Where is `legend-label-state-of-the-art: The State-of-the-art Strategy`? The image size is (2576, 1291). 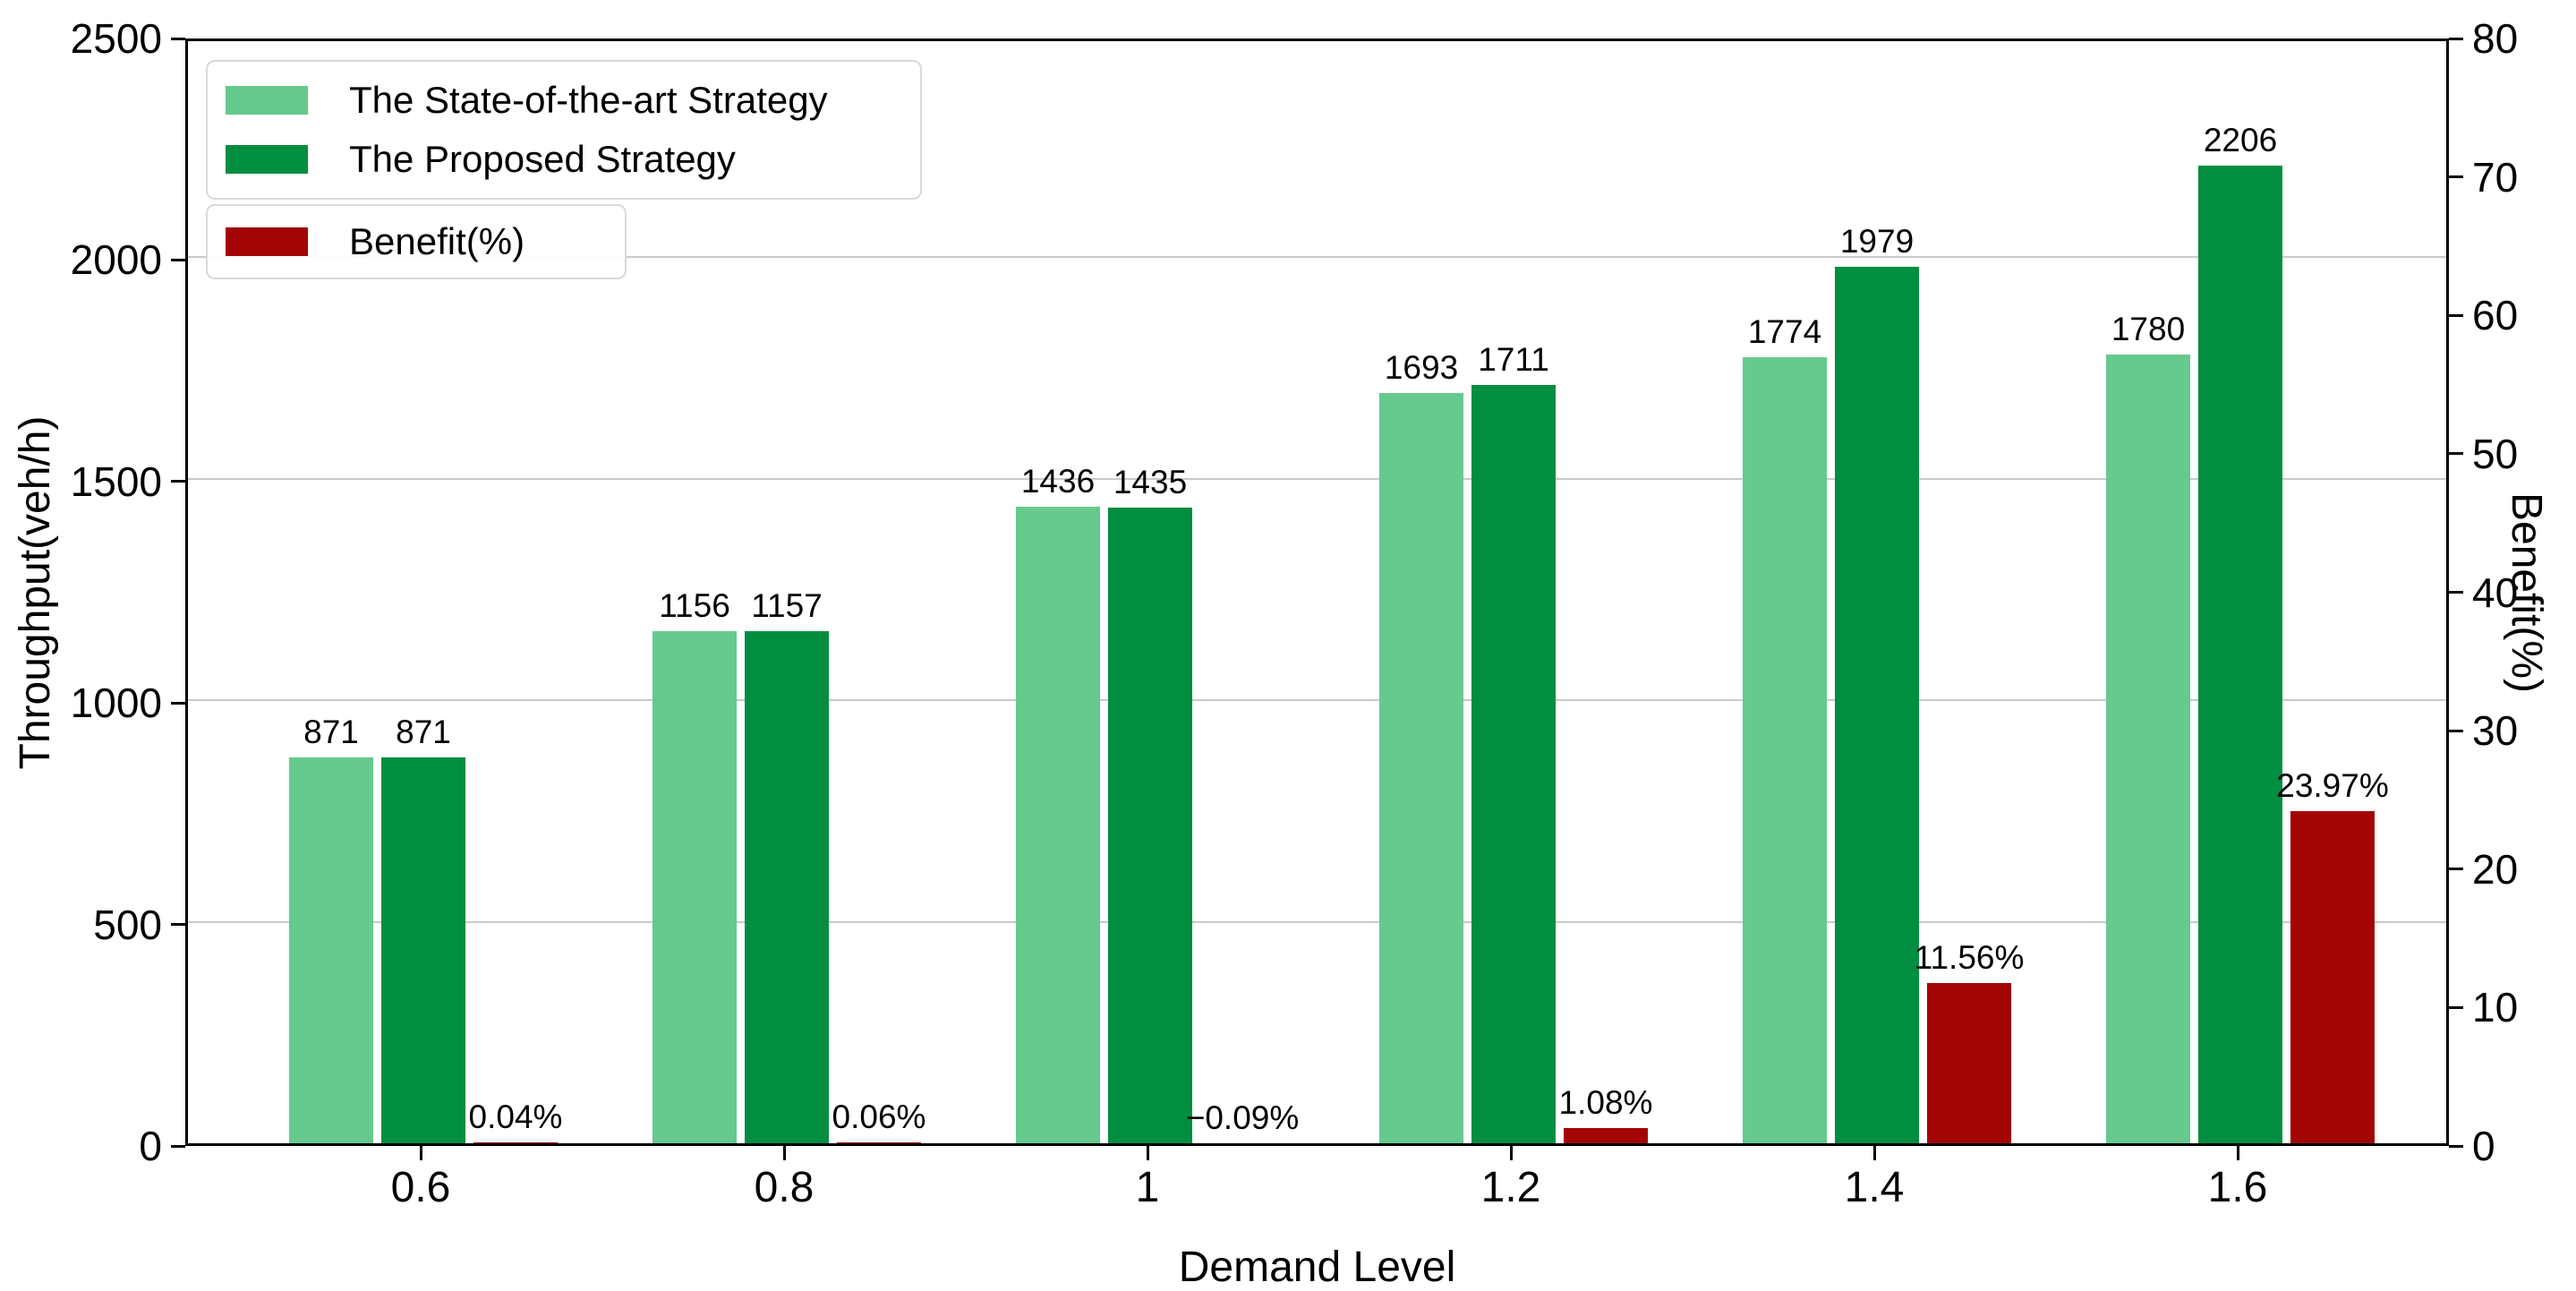
legend-label-state-of-the-art: The State-of-the-art Strategy is located at coordinates (588, 100).